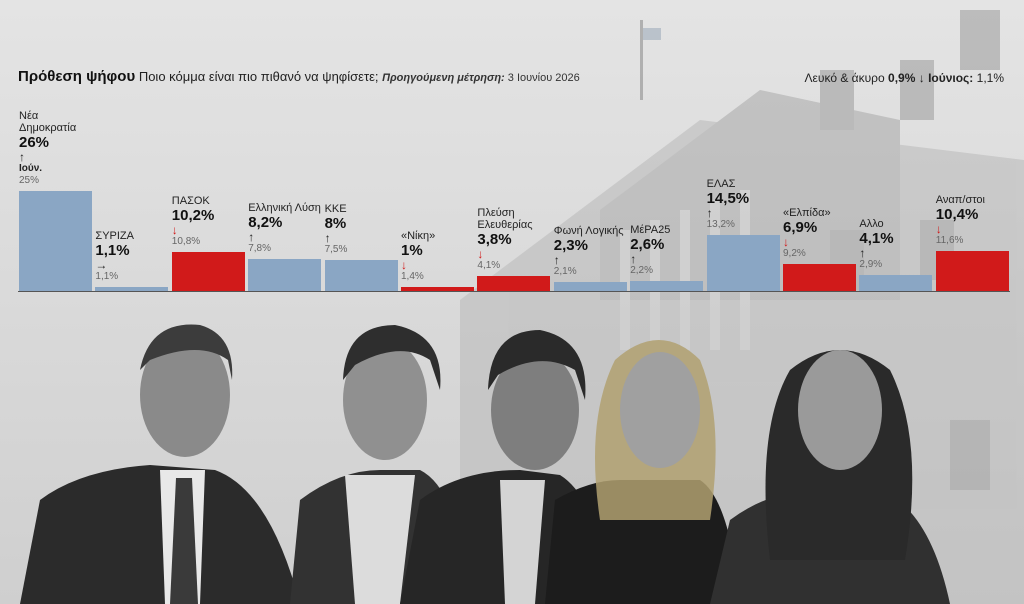  What do you see at coordinates (489, 266) in the screenshot?
I see `previous-value: 4,1%` at bounding box center [489, 266].